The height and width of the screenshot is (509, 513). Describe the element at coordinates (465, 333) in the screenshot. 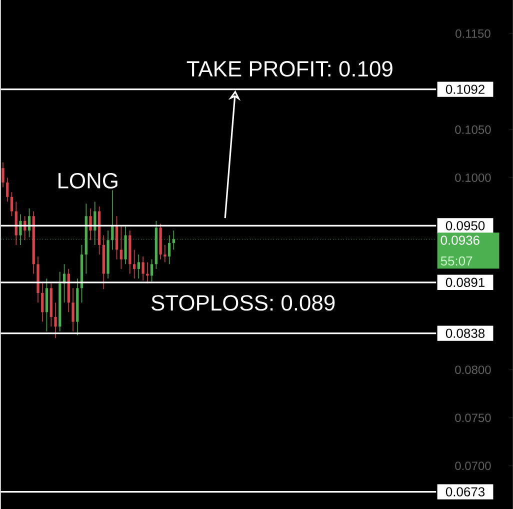

I see `ref-line-label: 0.0838` at that location.